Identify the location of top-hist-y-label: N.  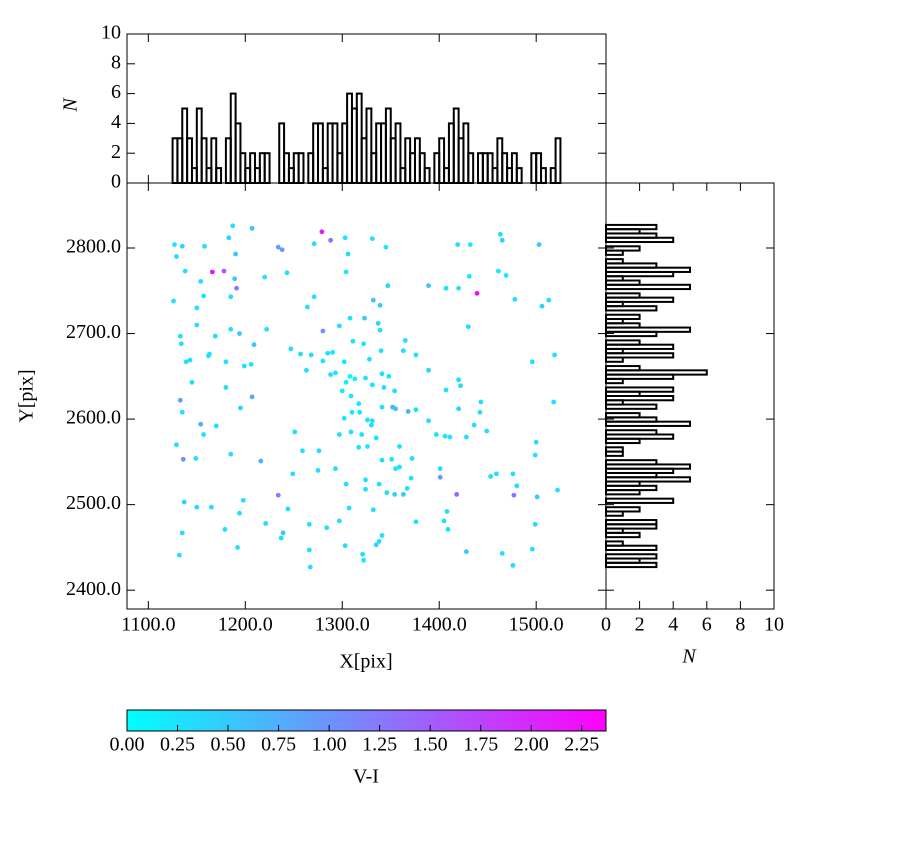
(71, 105).